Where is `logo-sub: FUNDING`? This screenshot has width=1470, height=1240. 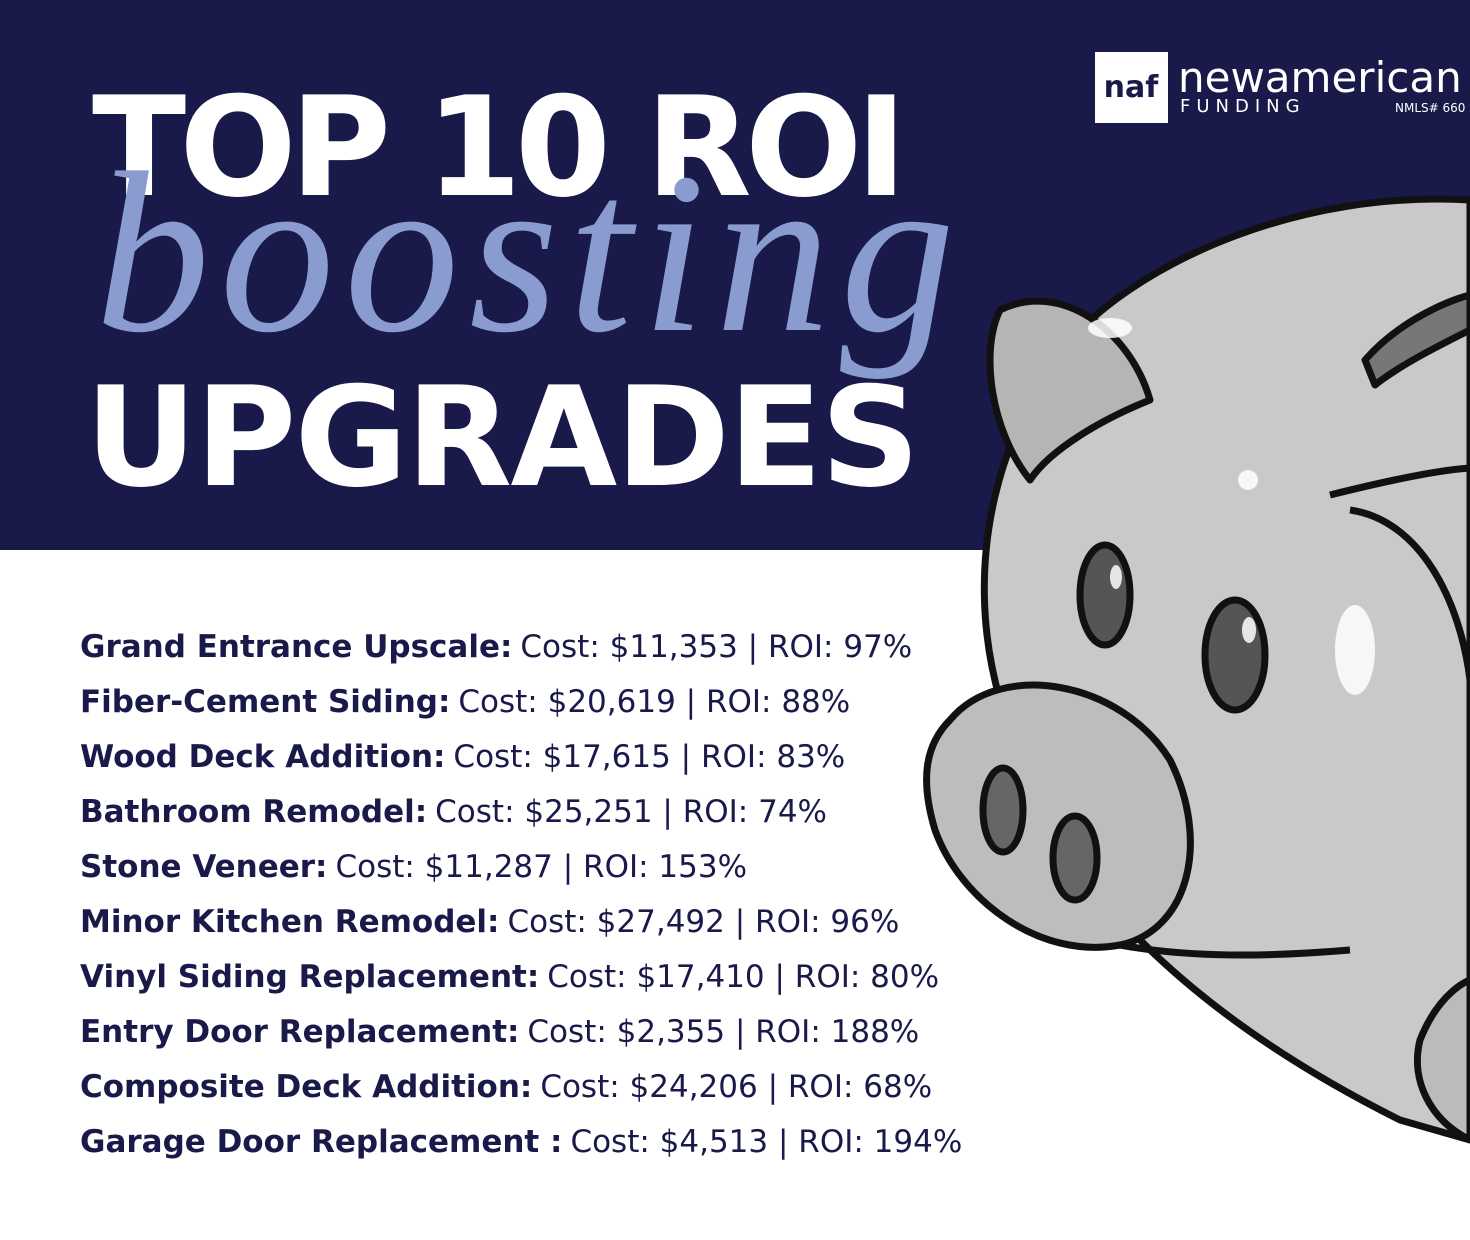
logo-sub: FUNDING is located at coordinates (1243, 106).